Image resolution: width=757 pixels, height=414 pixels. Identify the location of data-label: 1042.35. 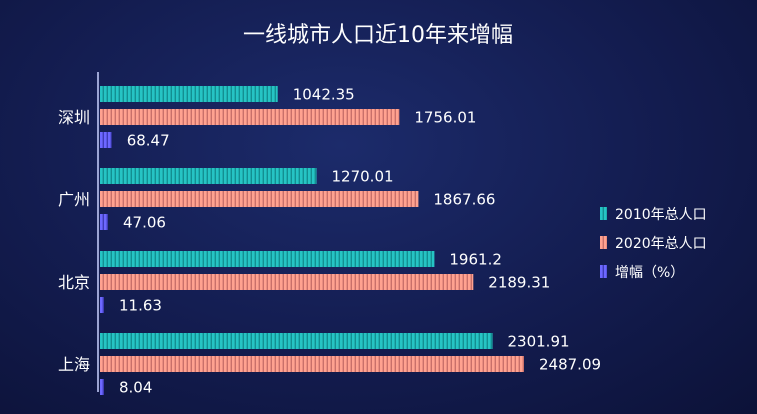
(324, 95).